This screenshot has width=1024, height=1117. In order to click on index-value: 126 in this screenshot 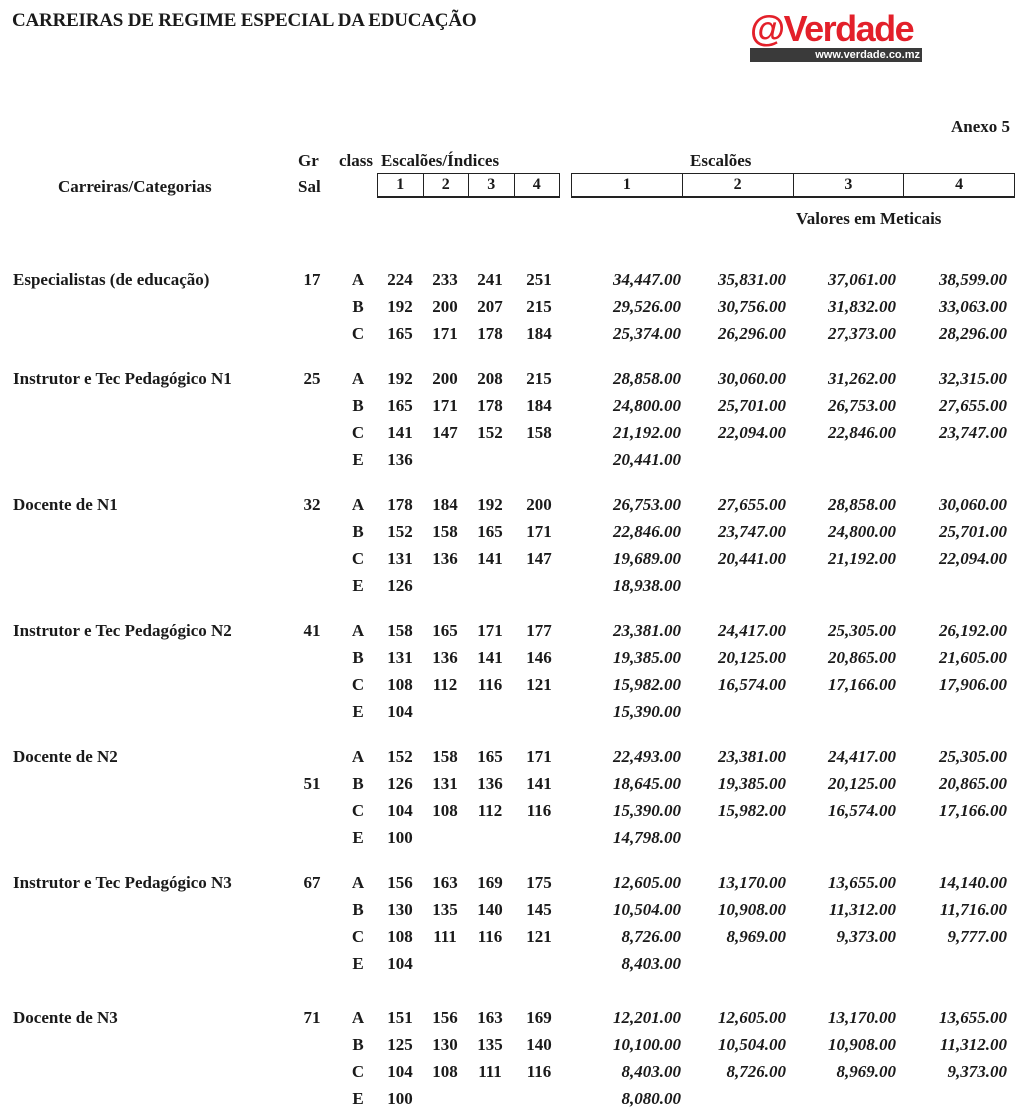, I will do `click(400, 585)`.